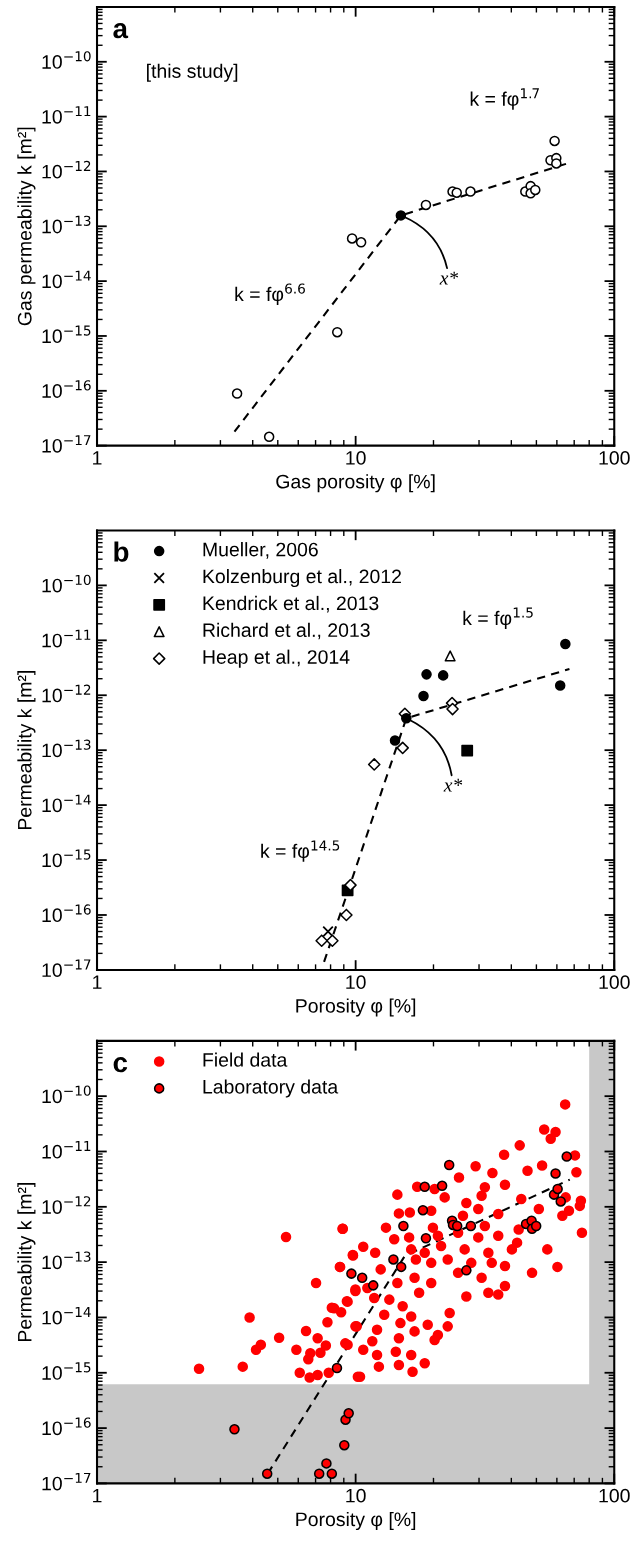  Describe the element at coordinates (355, 483) in the screenshot. I see `x-axis-title: Gas porosity φ [%]` at that location.